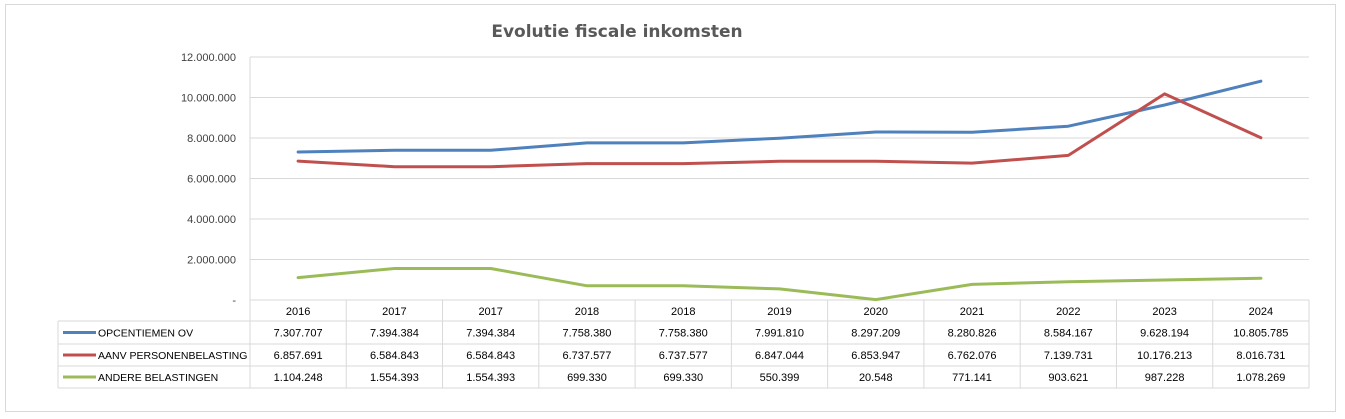 The image size is (1345, 419). What do you see at coordinates (1164, 312) in the screenshot?
I see `x-tick-label: 2023` at bounding box center [1164, 312].